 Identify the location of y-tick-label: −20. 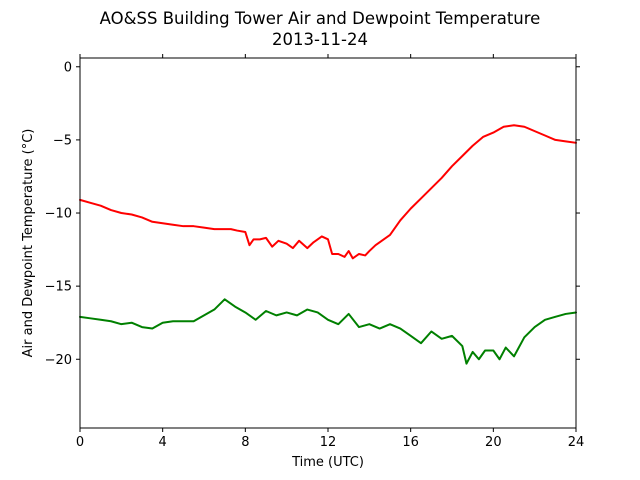
(58, 360).